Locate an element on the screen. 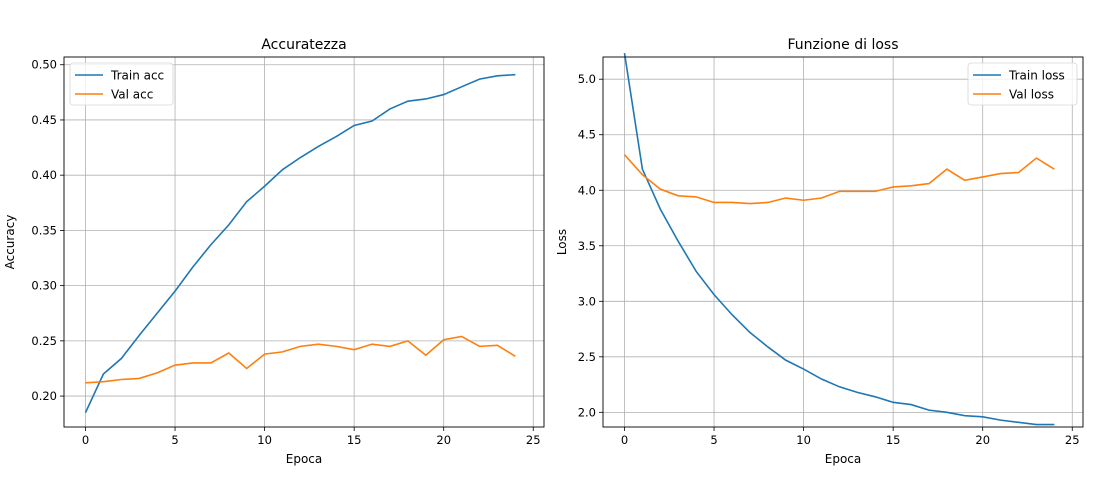  legend-label: Val acc is located at coordinates (132, 95).